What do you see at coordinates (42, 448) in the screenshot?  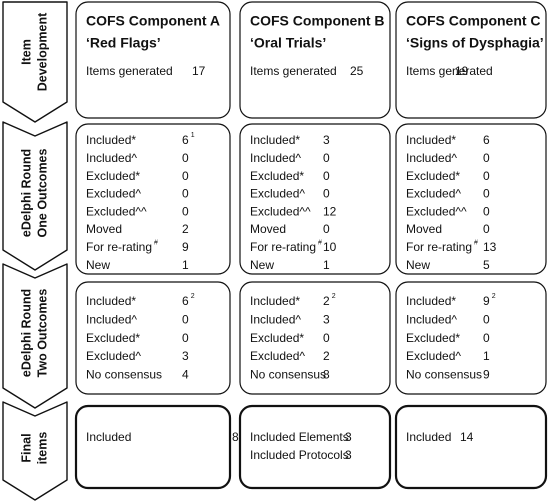 I see `stage-label: items` at bounding box center [42, 448].